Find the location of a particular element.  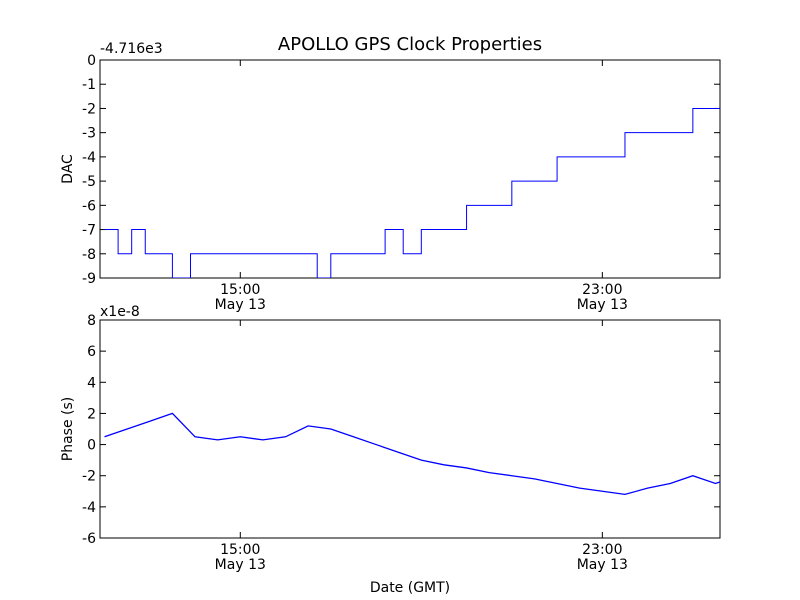

dac-ytick-label: -9 is located at coordinates (89, 279).